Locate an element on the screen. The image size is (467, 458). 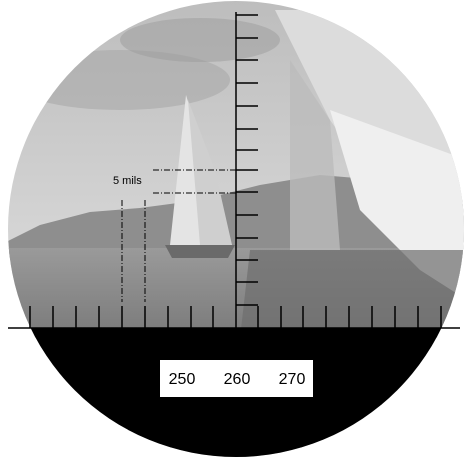
compass-reading: 250 is located at coordinates (182, 379).